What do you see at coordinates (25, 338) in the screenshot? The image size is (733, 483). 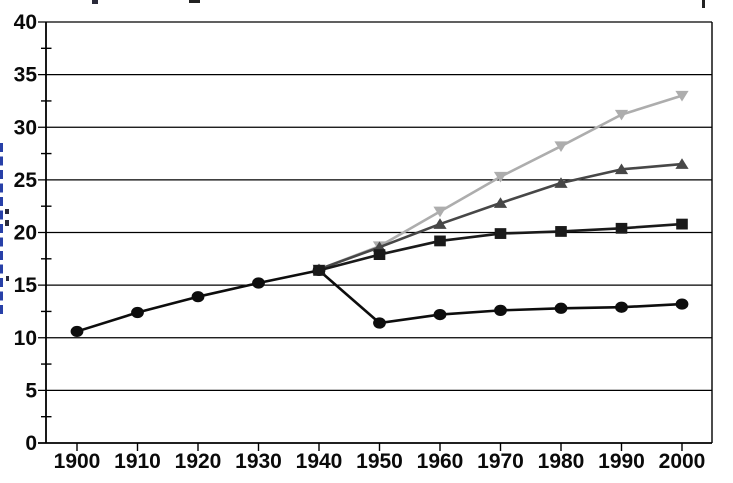 I see `y-tick-label-10: 10` at bounding box center [25, 338].